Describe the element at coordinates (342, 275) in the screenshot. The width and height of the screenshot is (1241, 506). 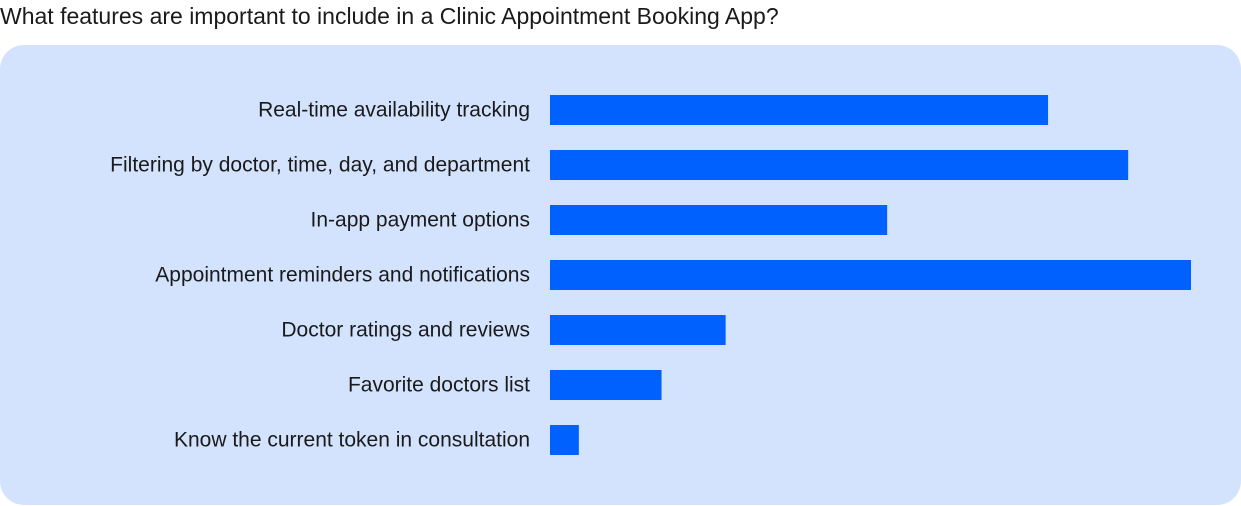
I see `category-label: Appointment reminders and notifications` at that location.